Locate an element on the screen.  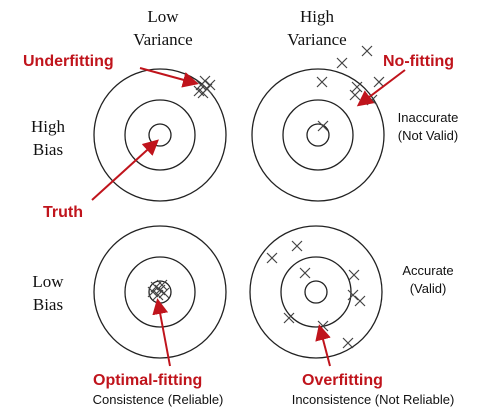
truth-arrow is located at coordinates (125, 170).